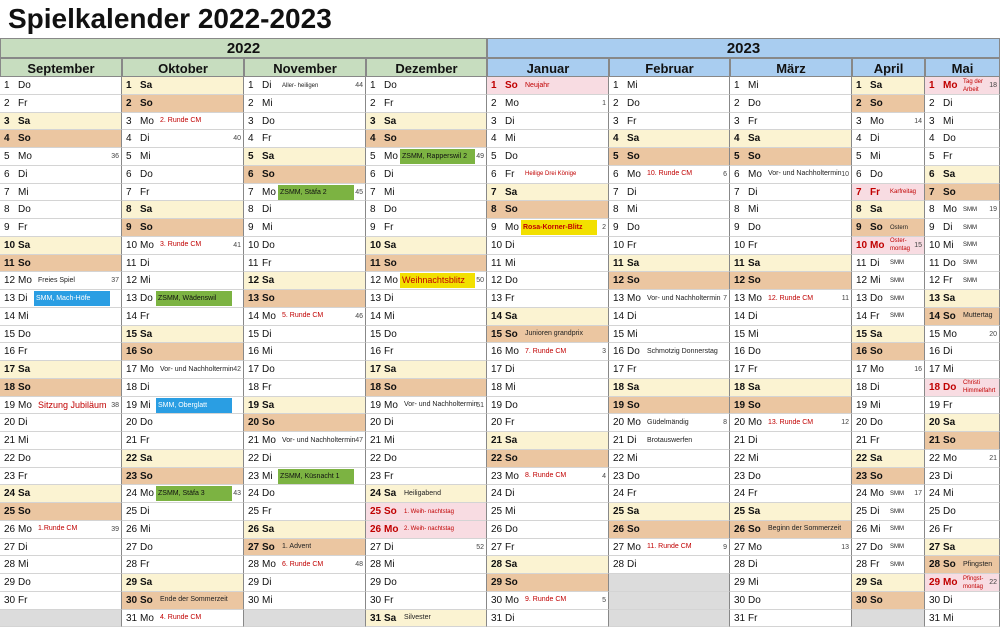 The width and height of the screenshot is (1000, 630). What do you see at coordinates (305, 139) in the screenshot?
I see `day-cell: 4 Fr` at bounding box center [305, 139].